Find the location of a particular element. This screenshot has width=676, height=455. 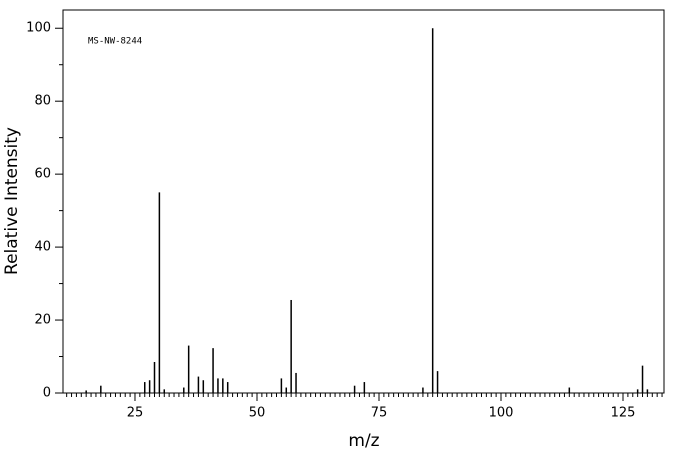

annotation: MS-NW-8244 is located at coordinates (115, 42).